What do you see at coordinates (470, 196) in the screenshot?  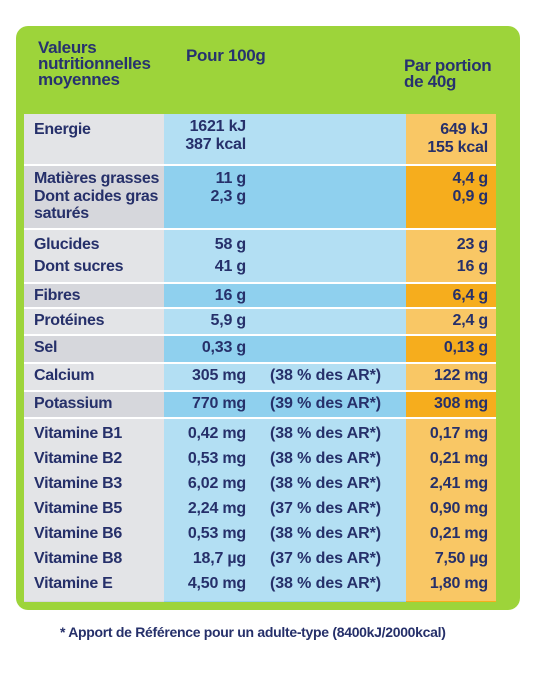 I see `value-per-portion: 0,9 g` at bounding box center [470, 196].